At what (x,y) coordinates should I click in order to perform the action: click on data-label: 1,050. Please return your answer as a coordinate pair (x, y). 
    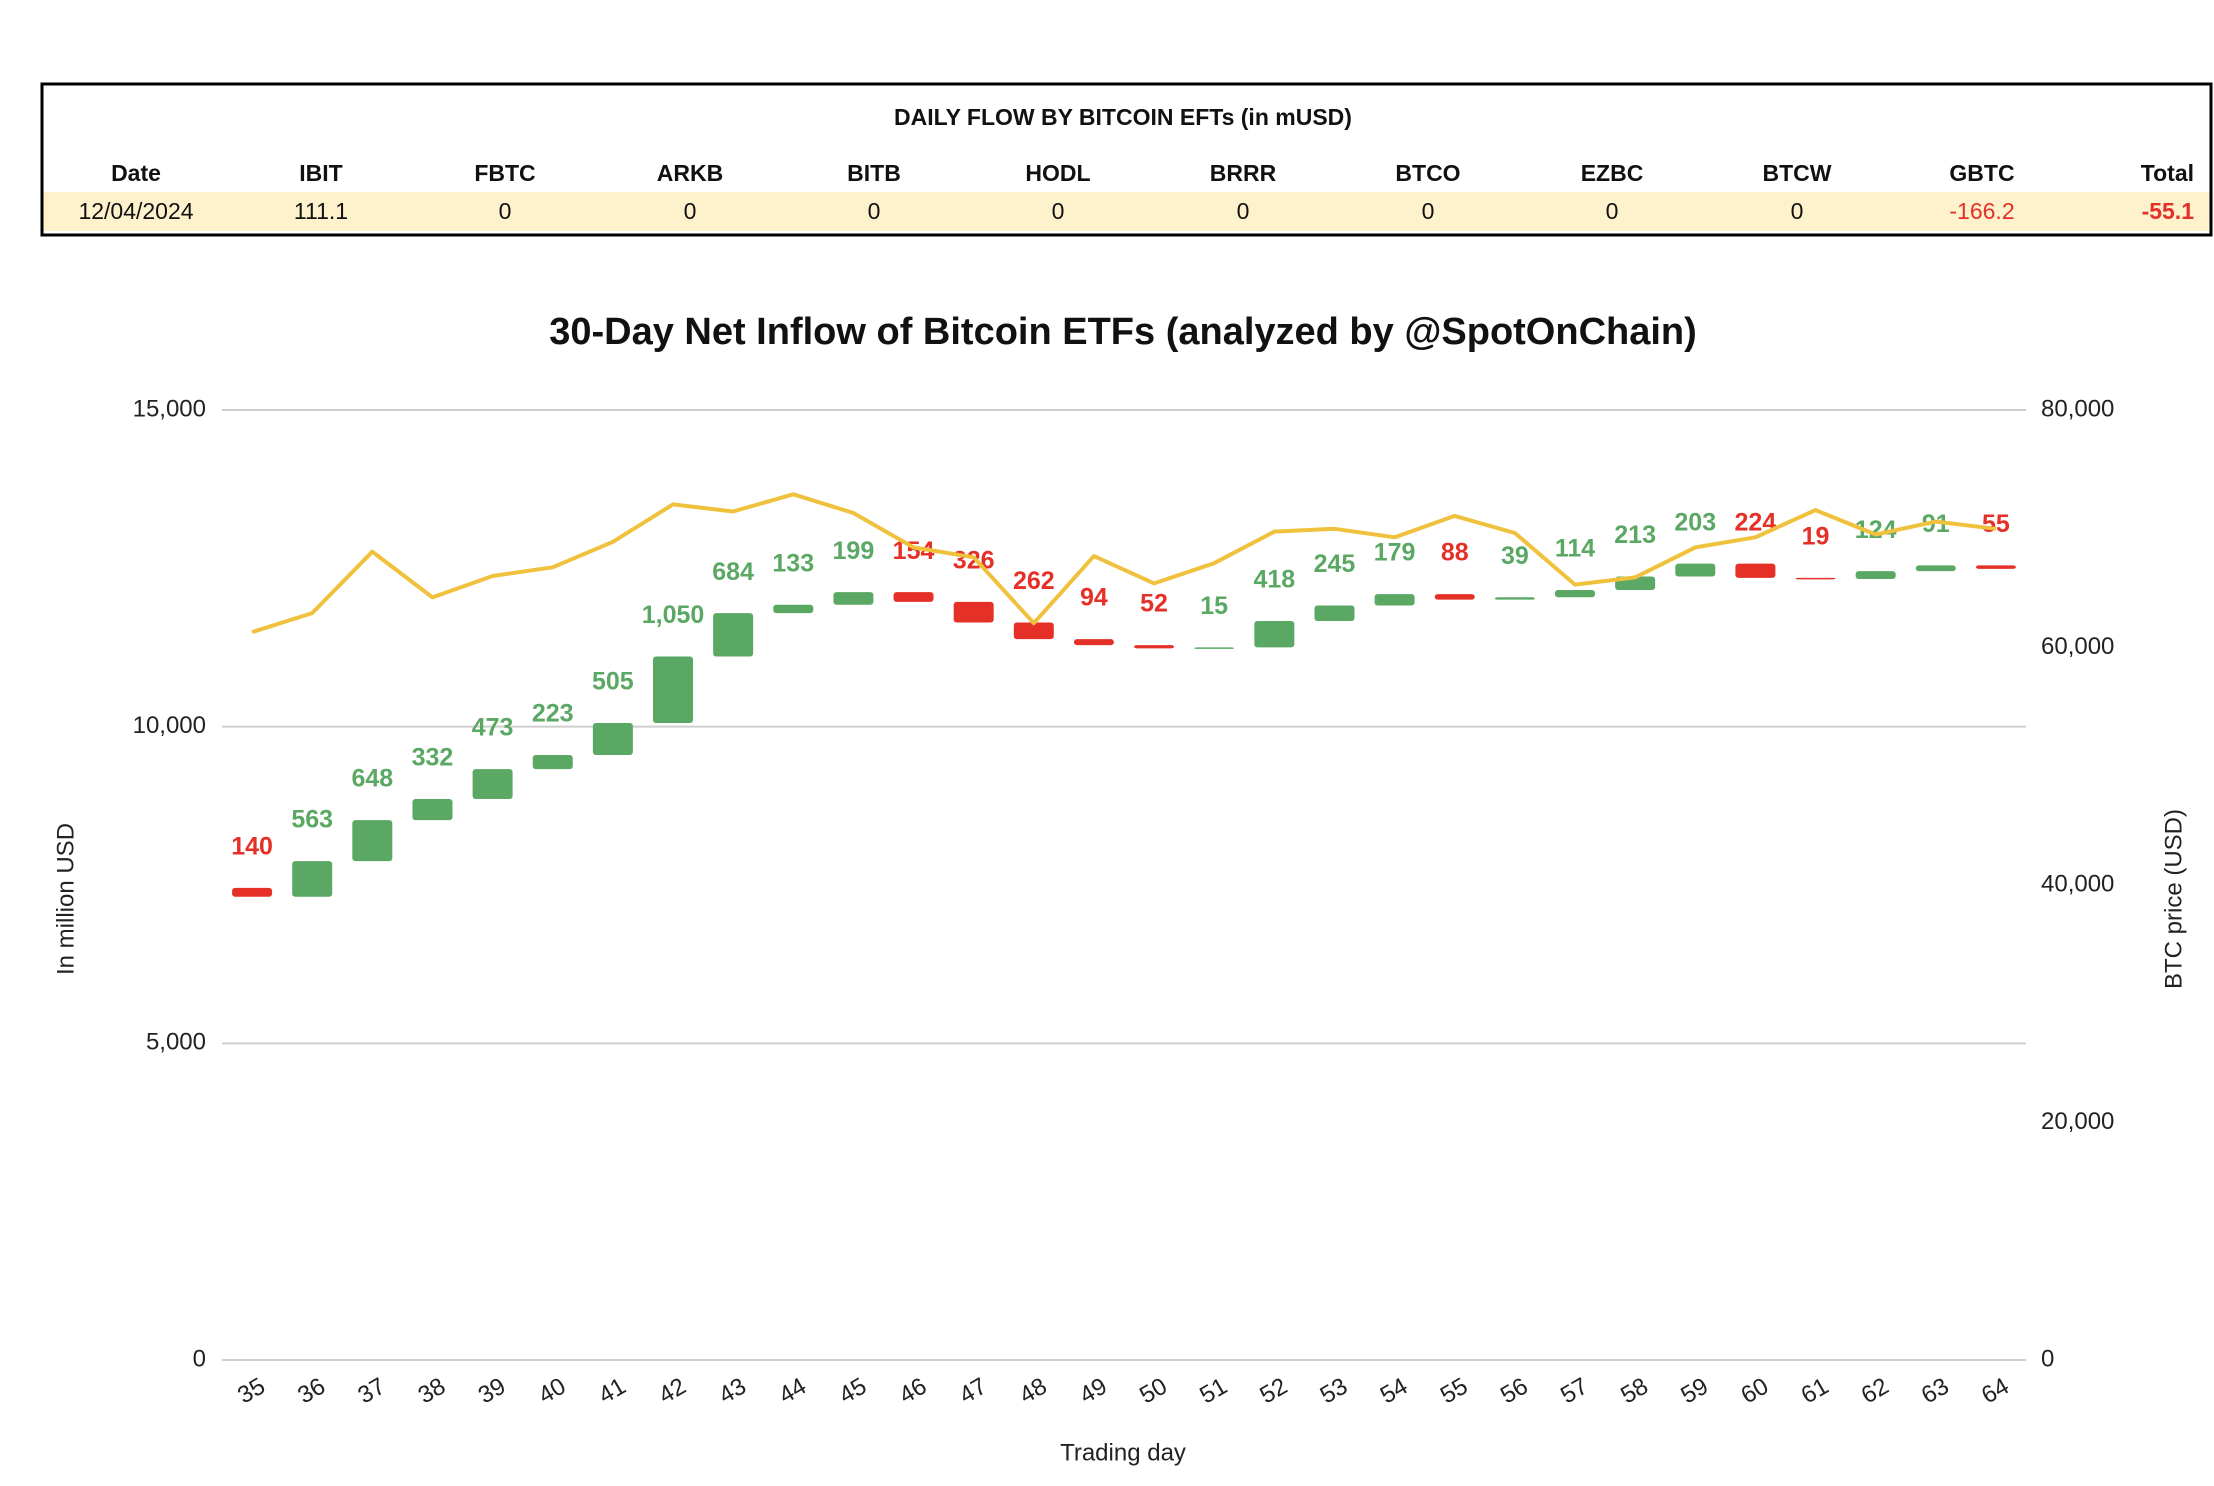
    Looking at the image, I should click on (673, 615).